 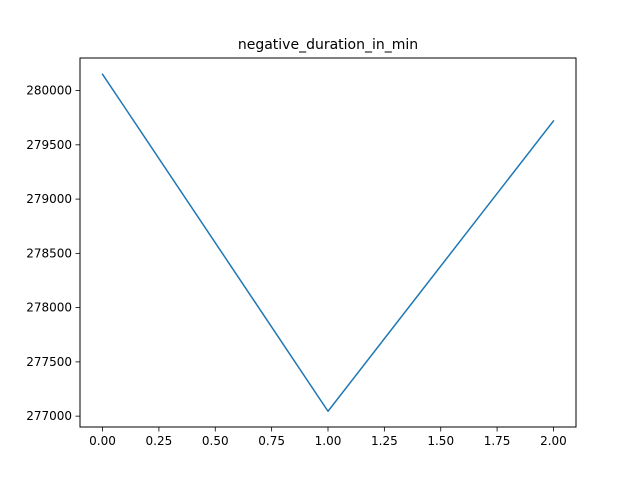 I want to click on y-tick-label: 279000, so click(x=49, y=199).